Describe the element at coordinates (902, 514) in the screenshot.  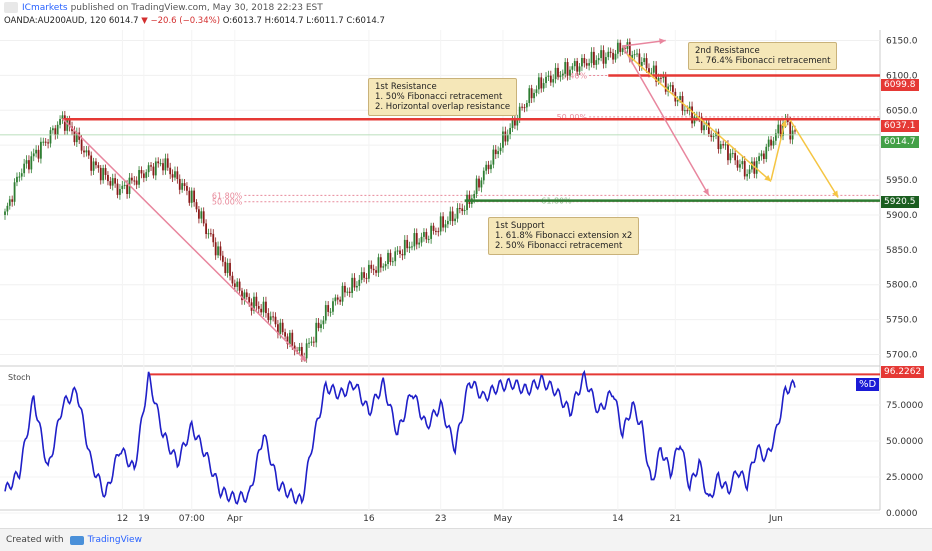
I see `stoch-tick-label: 0.0000` at that location.